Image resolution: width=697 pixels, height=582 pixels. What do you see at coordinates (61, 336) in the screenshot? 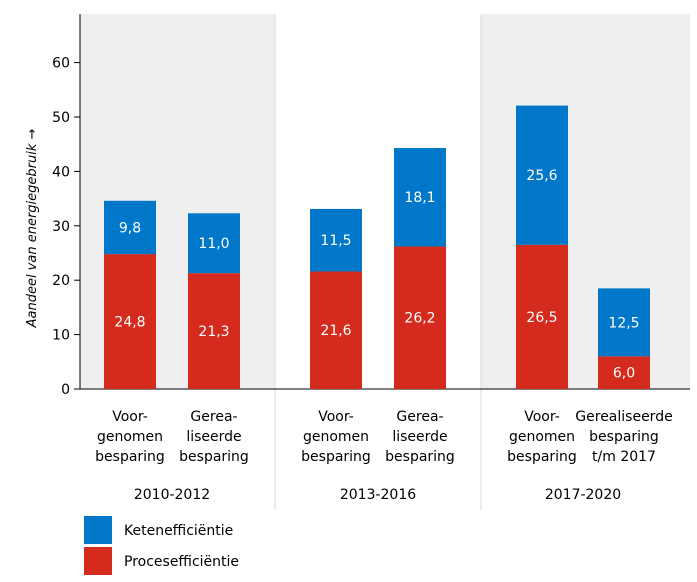
I see `y-tick-label: 10` at bounding box center [61, 336].